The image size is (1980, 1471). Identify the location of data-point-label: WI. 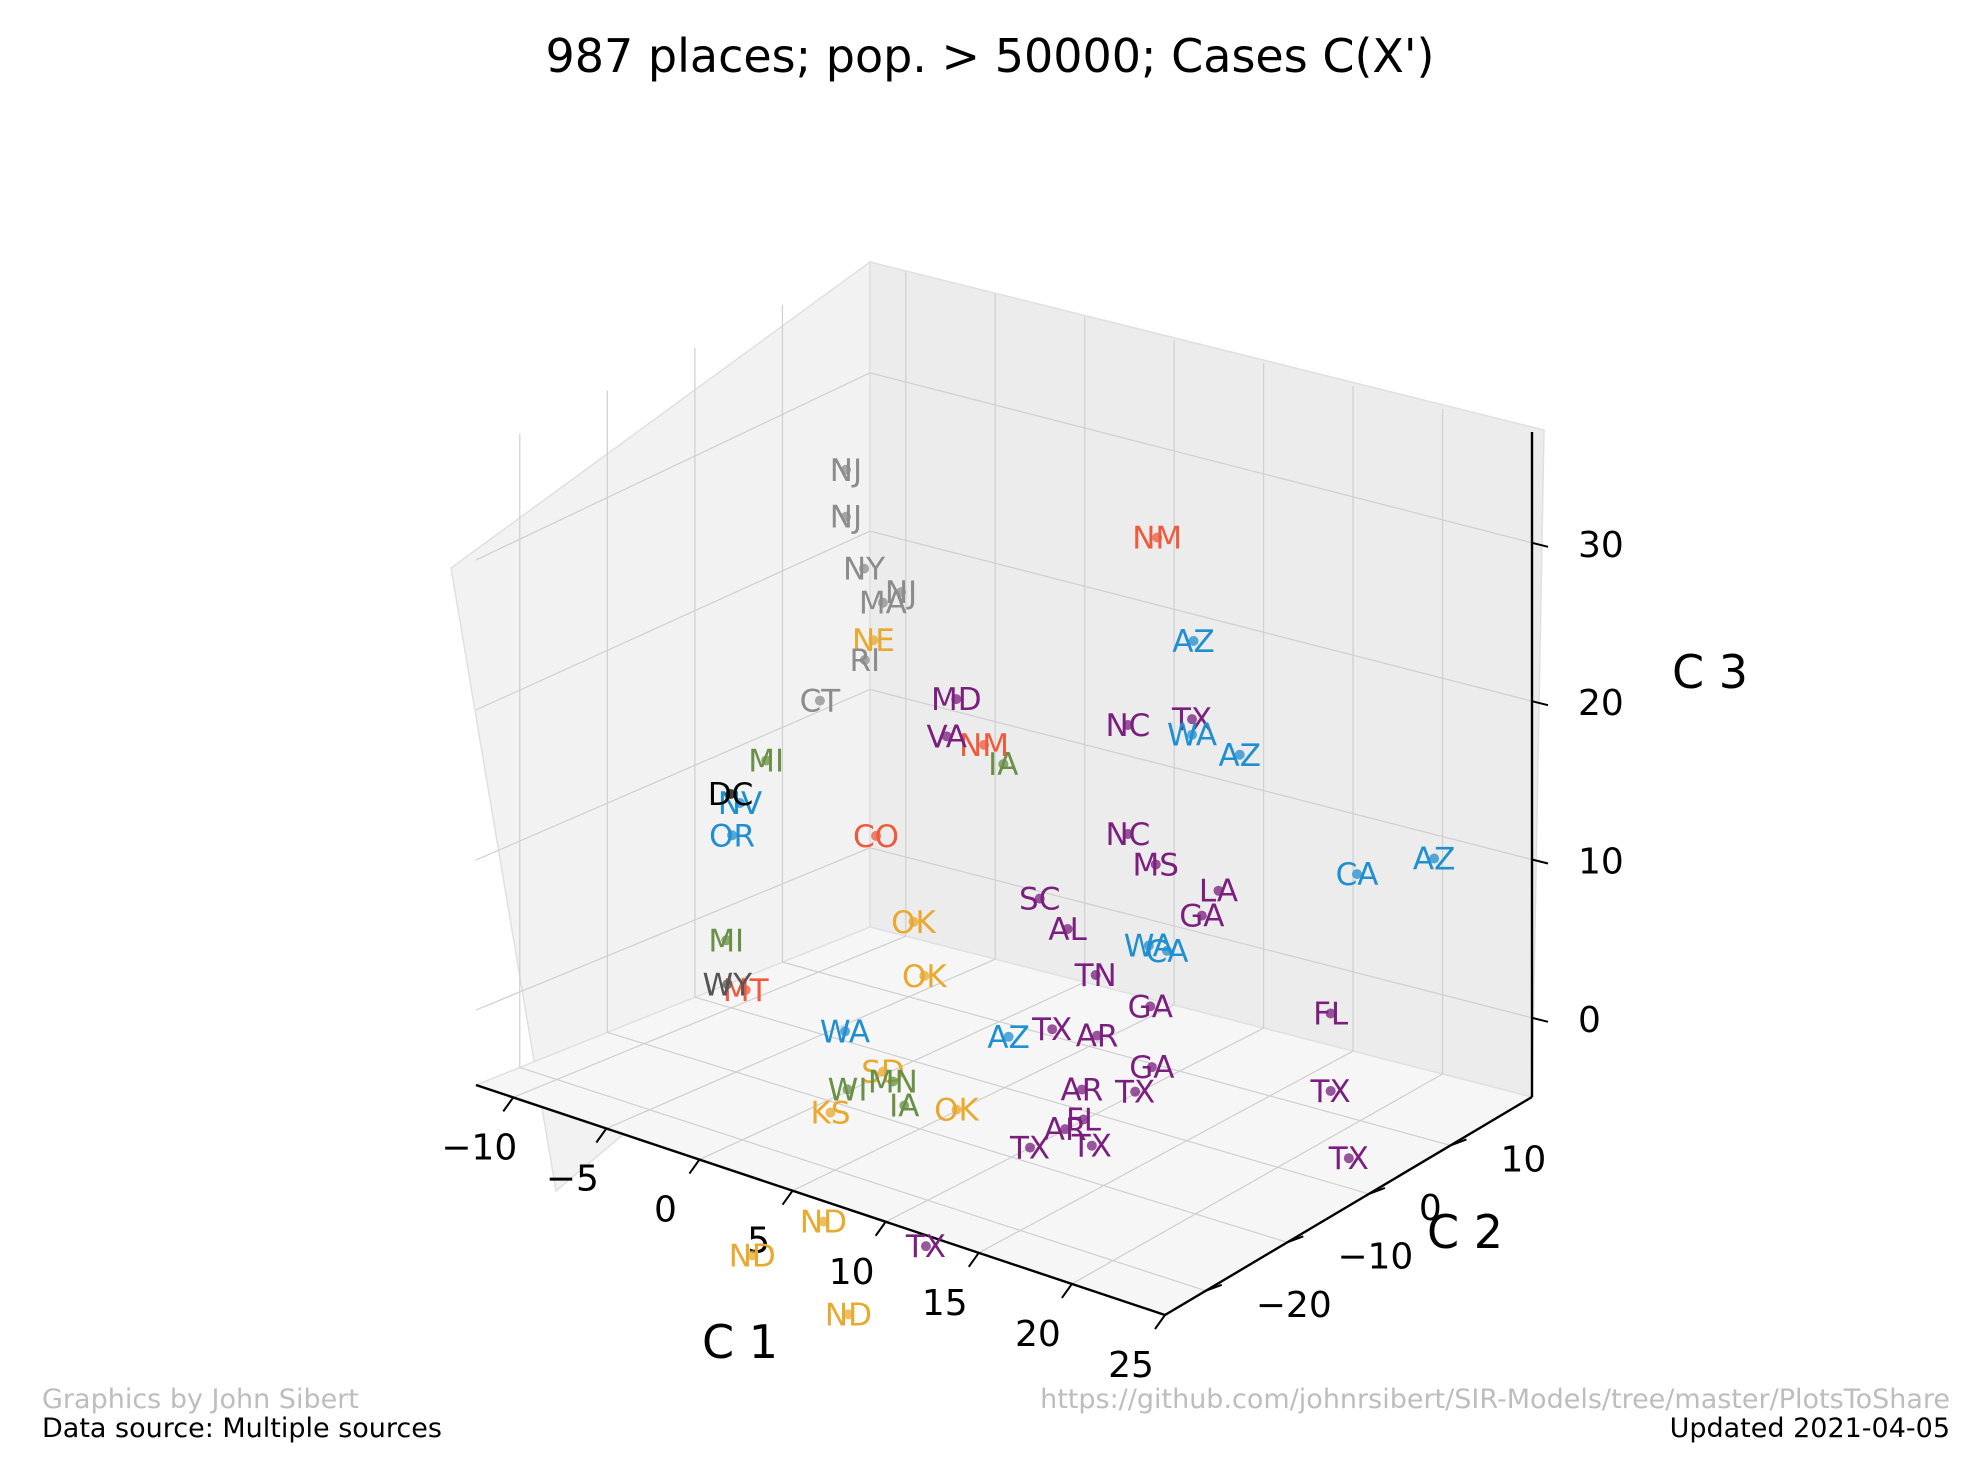
(848, 1090).